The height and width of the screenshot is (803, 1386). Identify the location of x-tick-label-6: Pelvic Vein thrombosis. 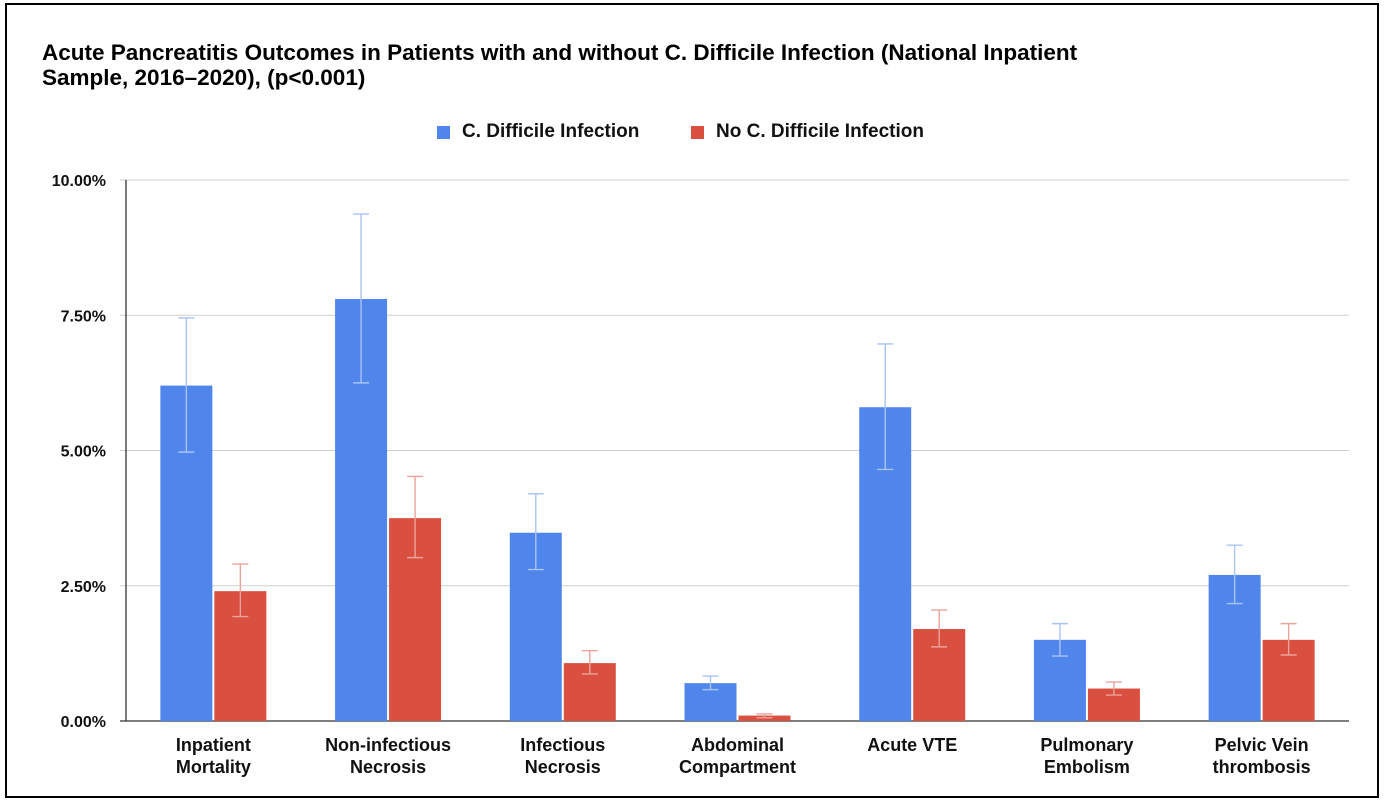
(1262, 756).